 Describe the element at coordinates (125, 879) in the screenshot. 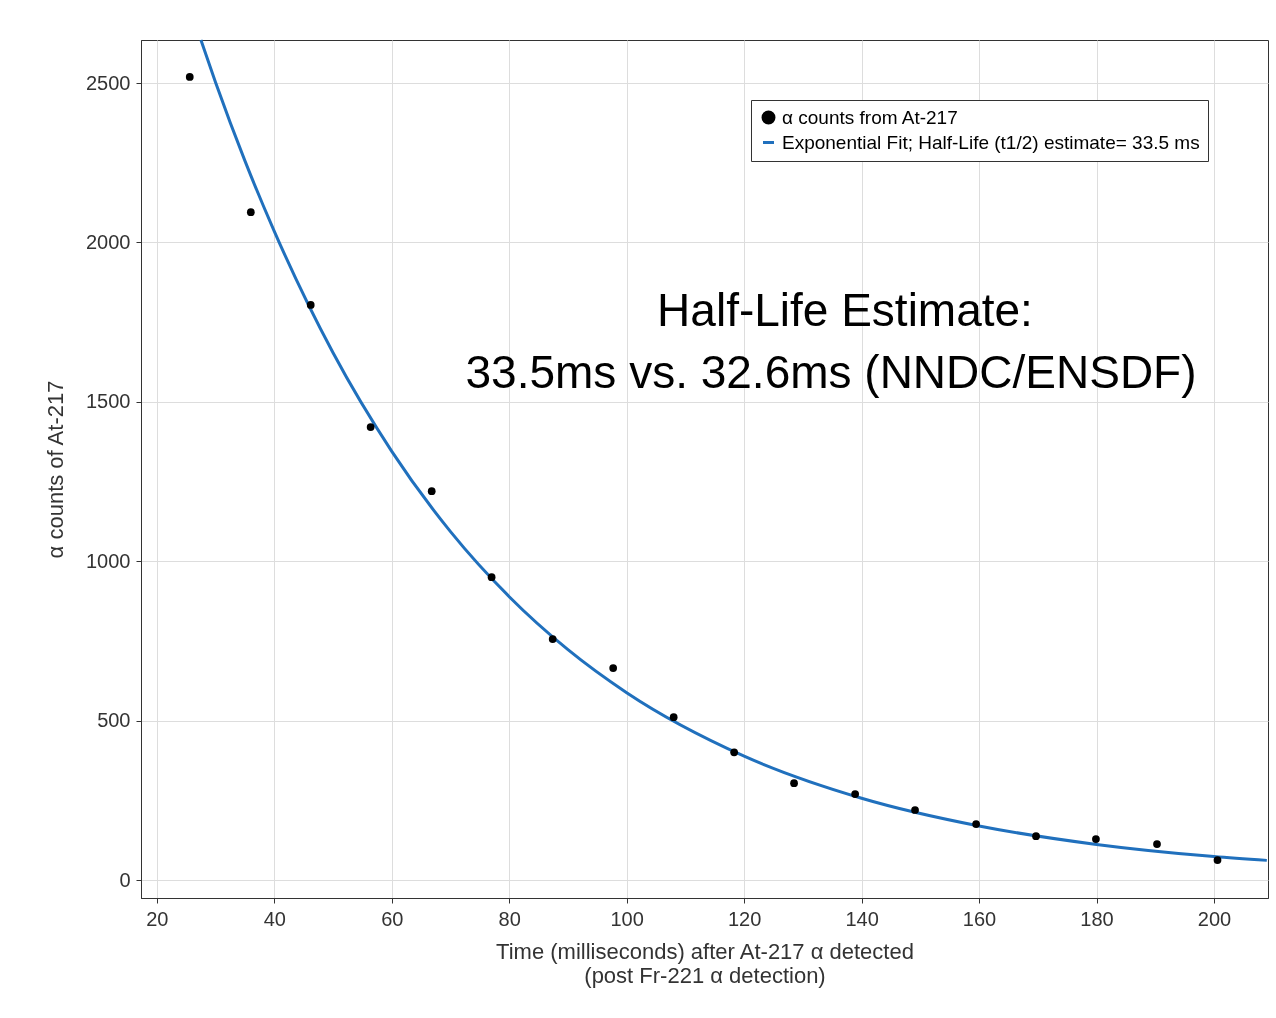

I see `y-tick-label: 0` at that location.